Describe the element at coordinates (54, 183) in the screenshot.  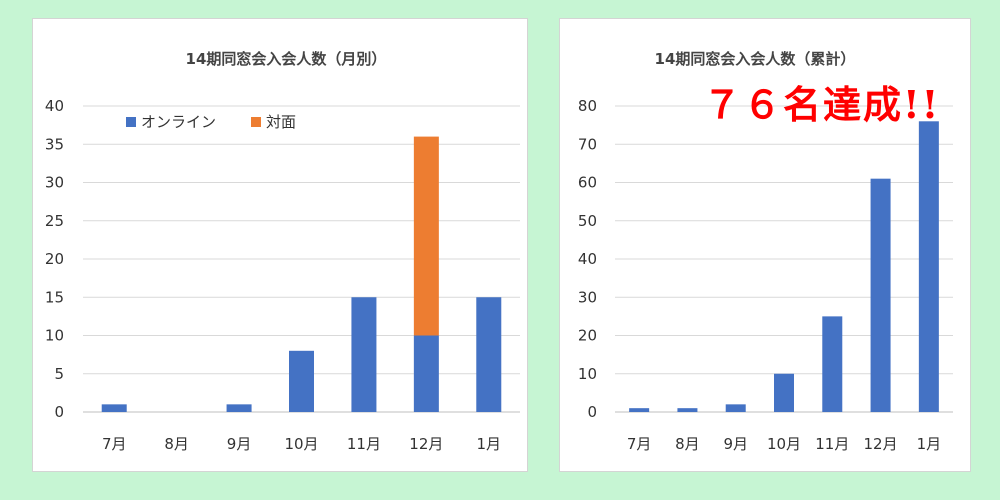
I see `left-y-tick-label: 30` at that location.